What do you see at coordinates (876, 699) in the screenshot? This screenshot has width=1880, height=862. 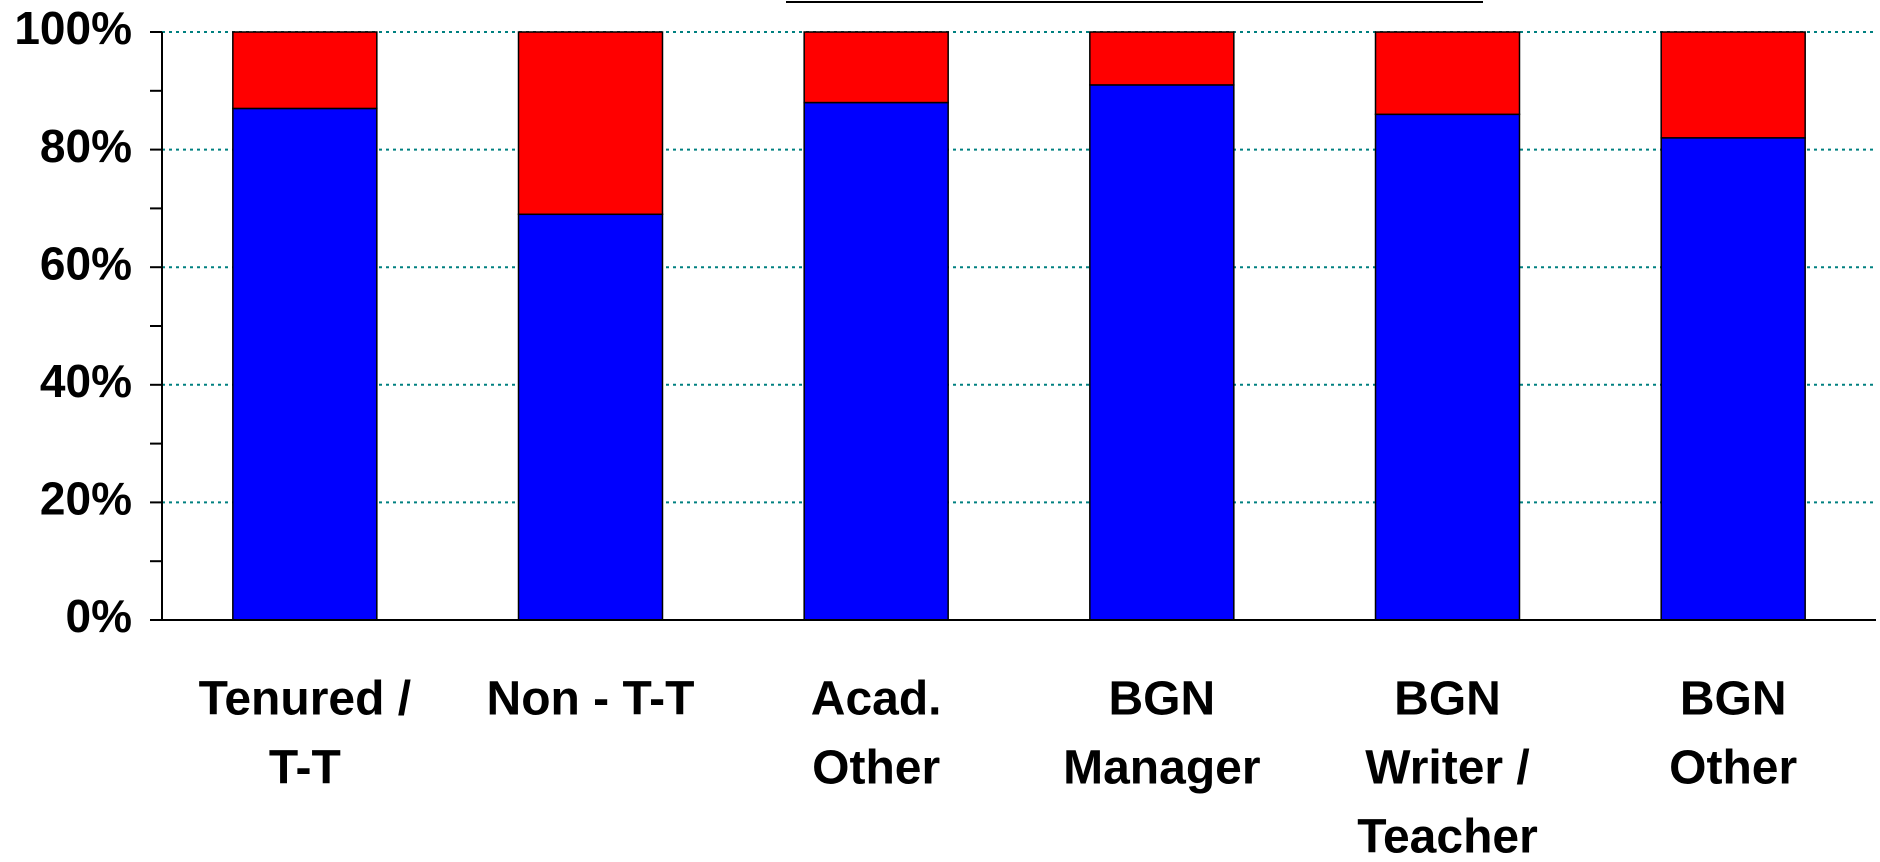 I see `x-tick-label: Acad.` at bounding box center [876, 699].